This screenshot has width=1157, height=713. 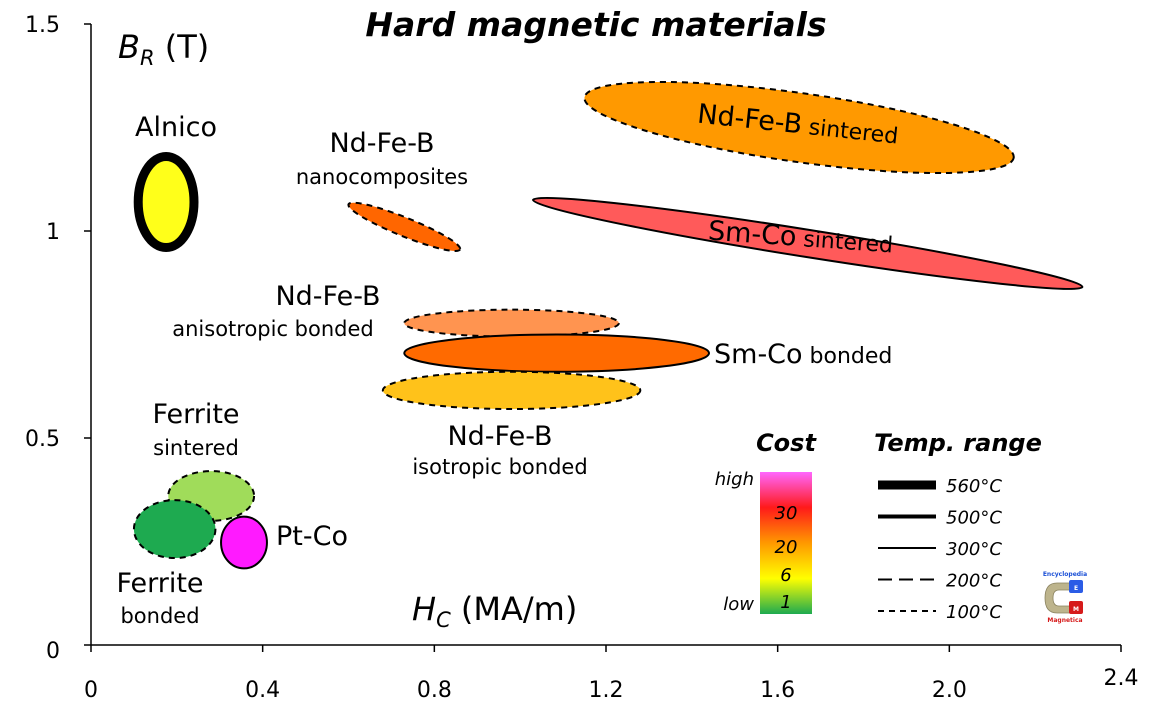 What do you see at coordinates (174, 529) in the screenshot?
I see `ferrite-bonded-ellipse` at bounding box center [174, 529].